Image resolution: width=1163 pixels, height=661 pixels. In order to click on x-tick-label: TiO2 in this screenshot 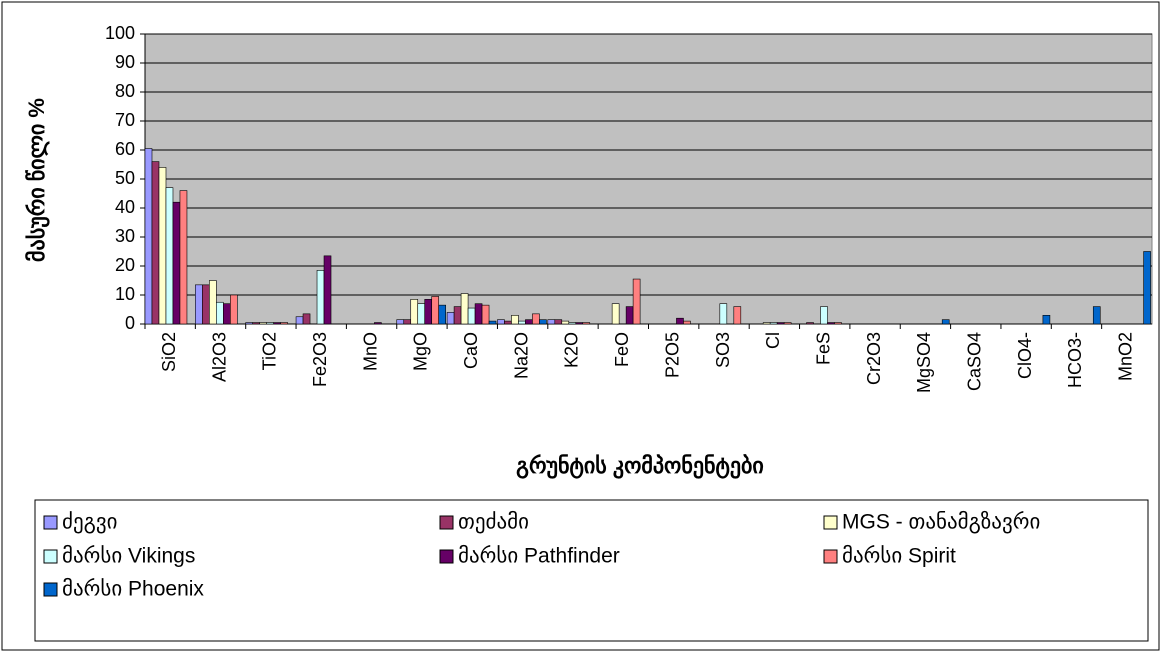, I will do `click(270, 351)`.